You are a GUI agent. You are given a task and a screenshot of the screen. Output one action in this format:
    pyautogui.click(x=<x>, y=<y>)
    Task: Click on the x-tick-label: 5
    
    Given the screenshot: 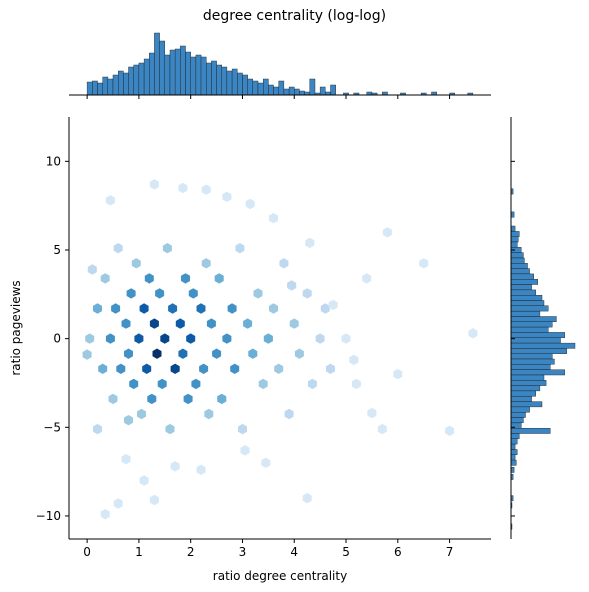 What is the action you would take?
    pyautogui.click(x=346, y=552)
    